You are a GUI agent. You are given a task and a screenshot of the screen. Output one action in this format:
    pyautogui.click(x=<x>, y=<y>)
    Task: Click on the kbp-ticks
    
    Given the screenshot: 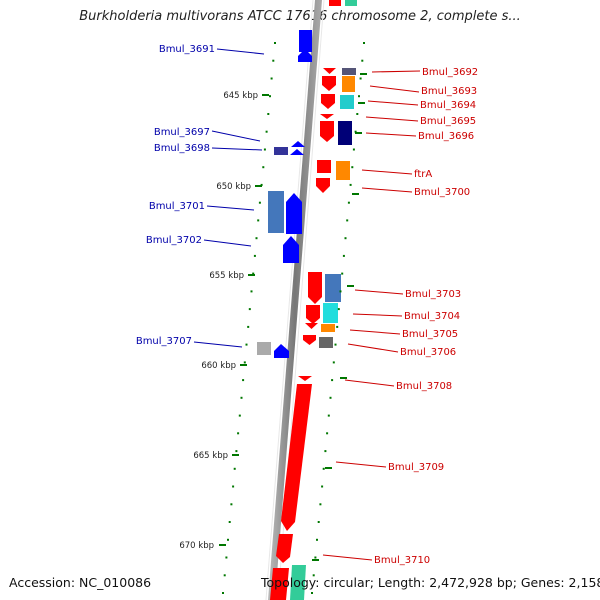 What is the action you would take?
    pyautogui.click(x=244, y=320)
    